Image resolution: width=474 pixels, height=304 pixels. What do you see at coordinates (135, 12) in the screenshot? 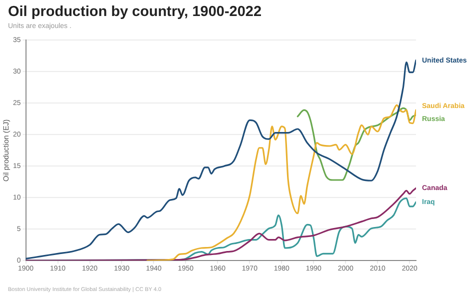
I see `chart-title: Oil production by country, 1900-2022` at bounding box center [135, 12].